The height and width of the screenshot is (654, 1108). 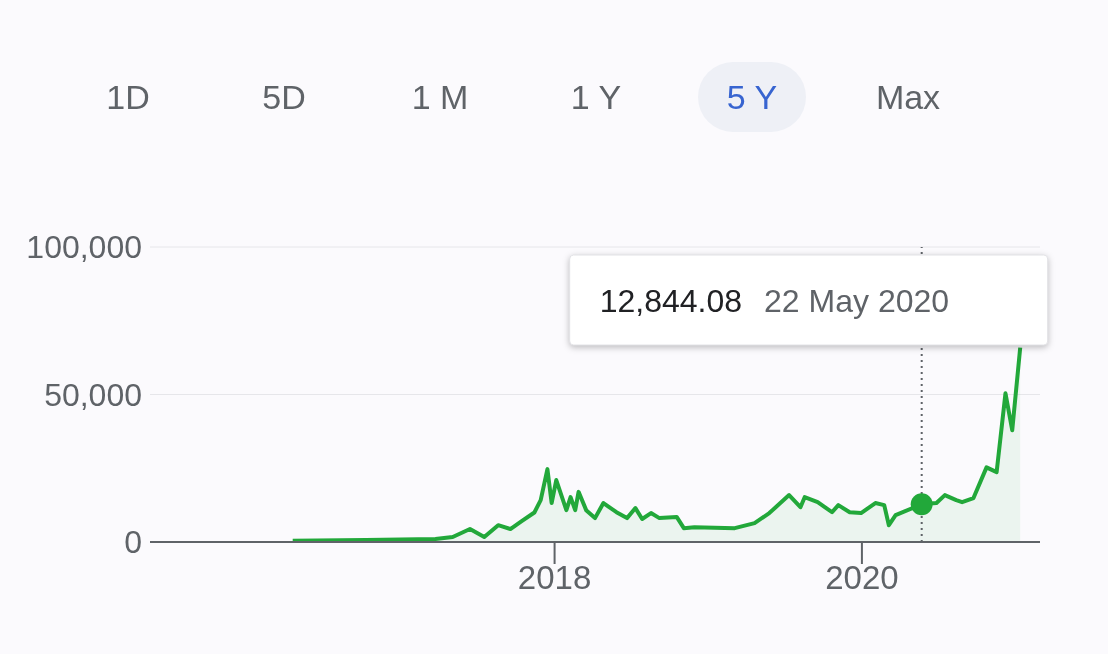 What do you see at coordinates (857, 301) in the screenshot?
I see `annotation: 22 May 2020` at bounding box center [857, 301].